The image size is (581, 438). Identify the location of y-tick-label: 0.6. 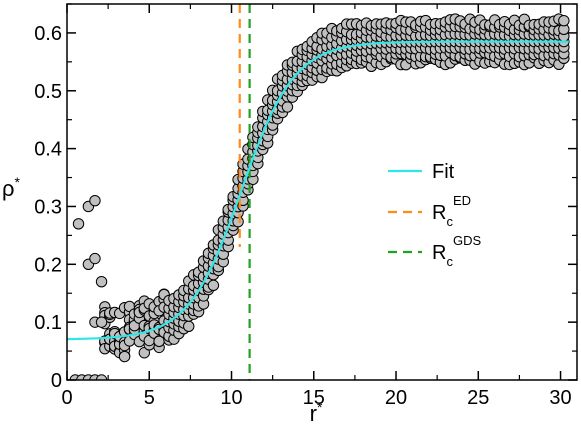
(48, 34).